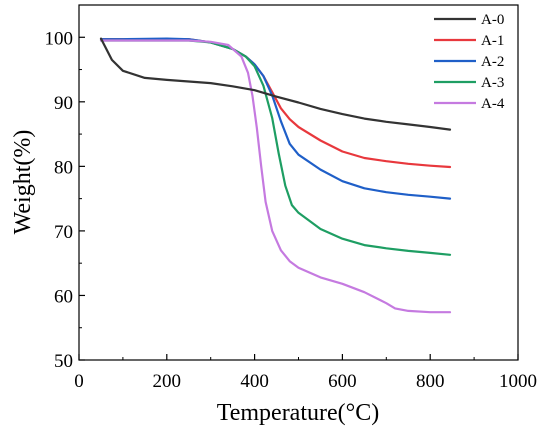 The height and width of the screenshot is (433, 550). Describe the element at coordinates (493, 104) in the screenshot. I see `legend-label-a-4: A-4` at that location.